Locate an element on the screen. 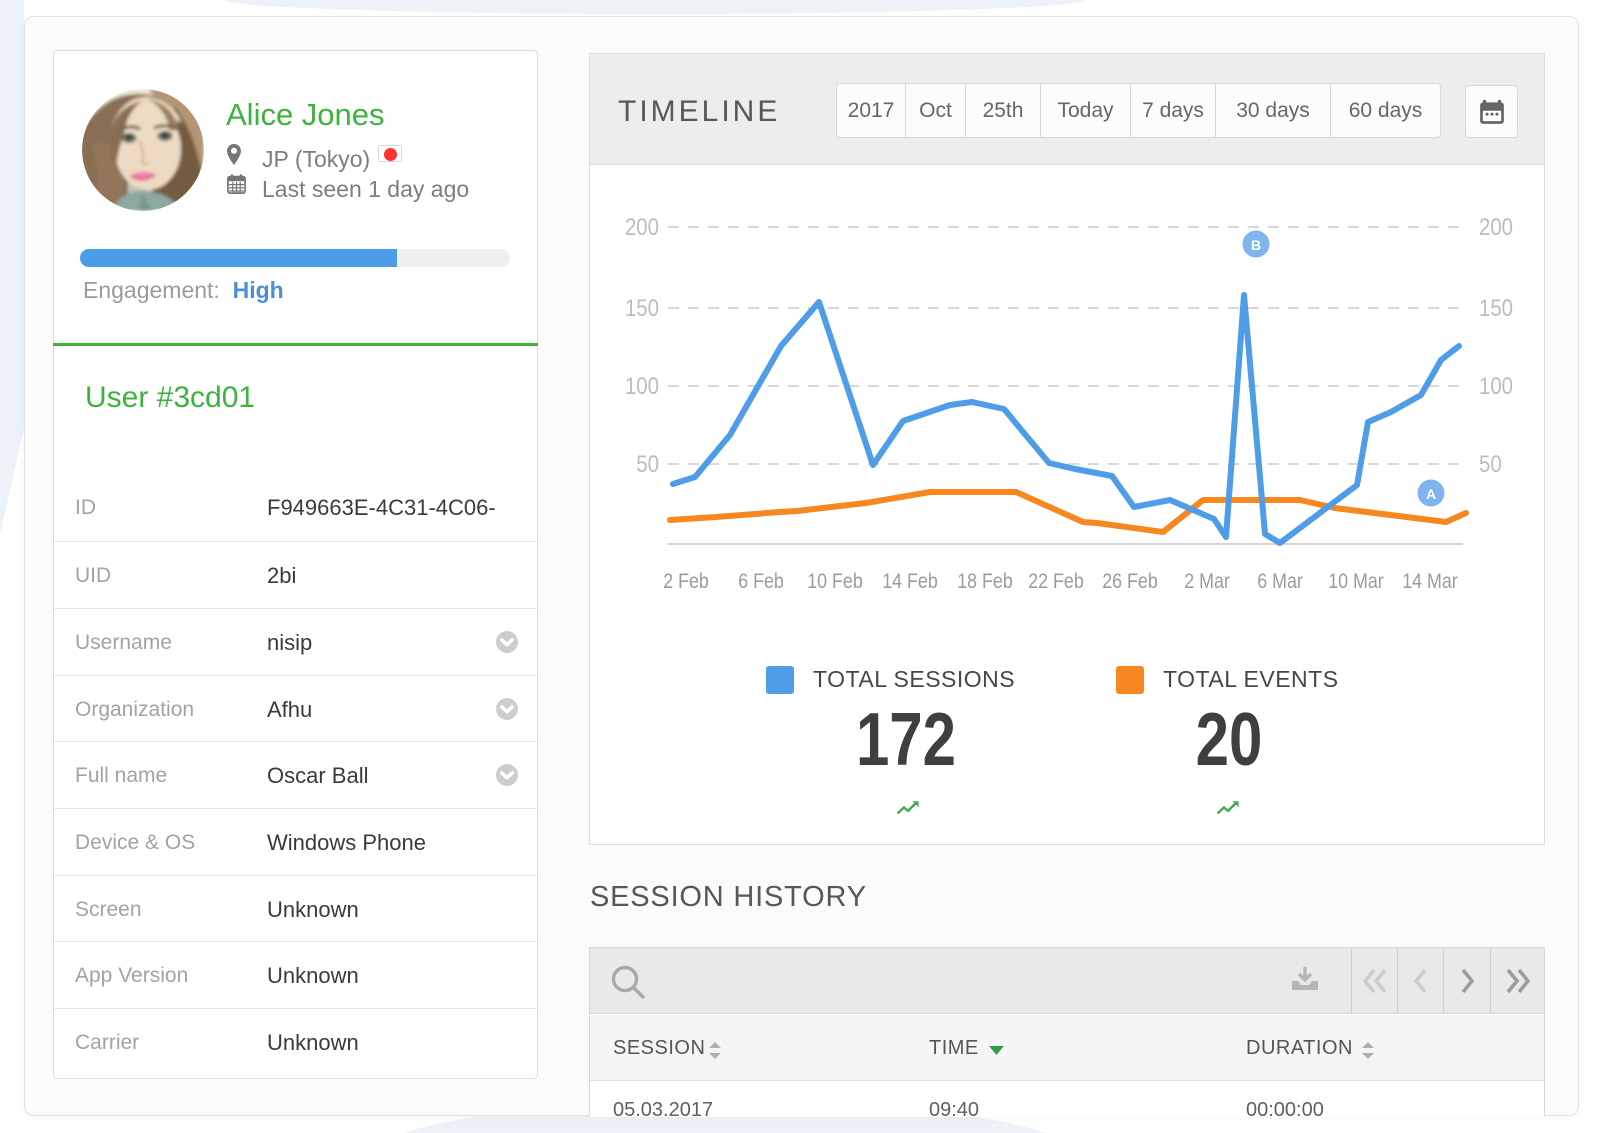 The width and height of the screenshot is (1600, 1133). svg-text: 6 Feb is located at coordinates (761, 582).